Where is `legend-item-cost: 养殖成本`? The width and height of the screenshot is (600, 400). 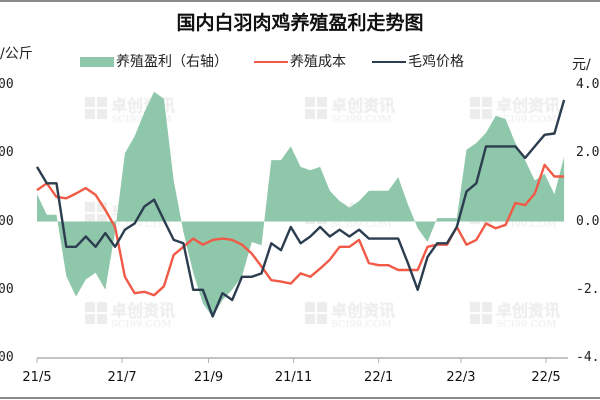
legend-item-cost: 养殖成本 is located at coordinates (300, 62).